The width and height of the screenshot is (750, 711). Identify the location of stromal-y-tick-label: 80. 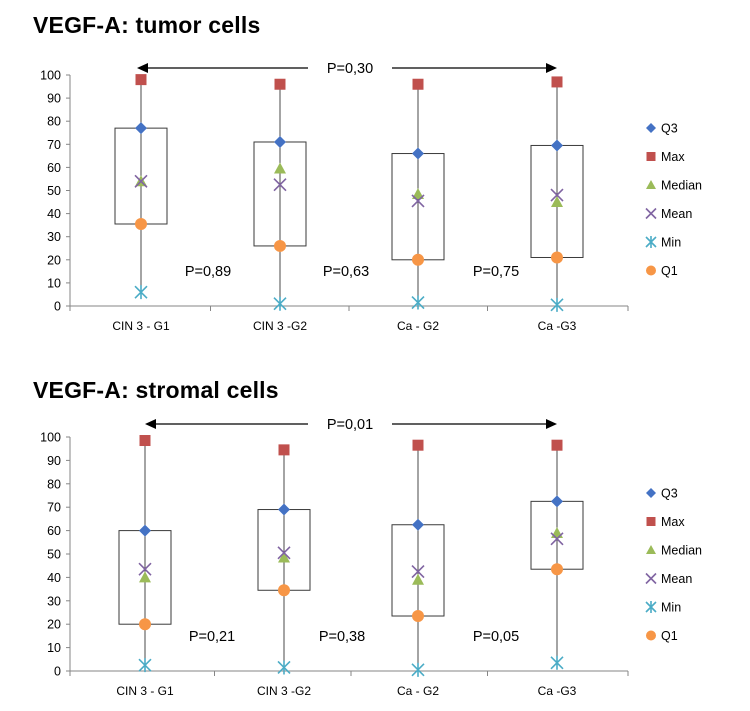
(54, 484).